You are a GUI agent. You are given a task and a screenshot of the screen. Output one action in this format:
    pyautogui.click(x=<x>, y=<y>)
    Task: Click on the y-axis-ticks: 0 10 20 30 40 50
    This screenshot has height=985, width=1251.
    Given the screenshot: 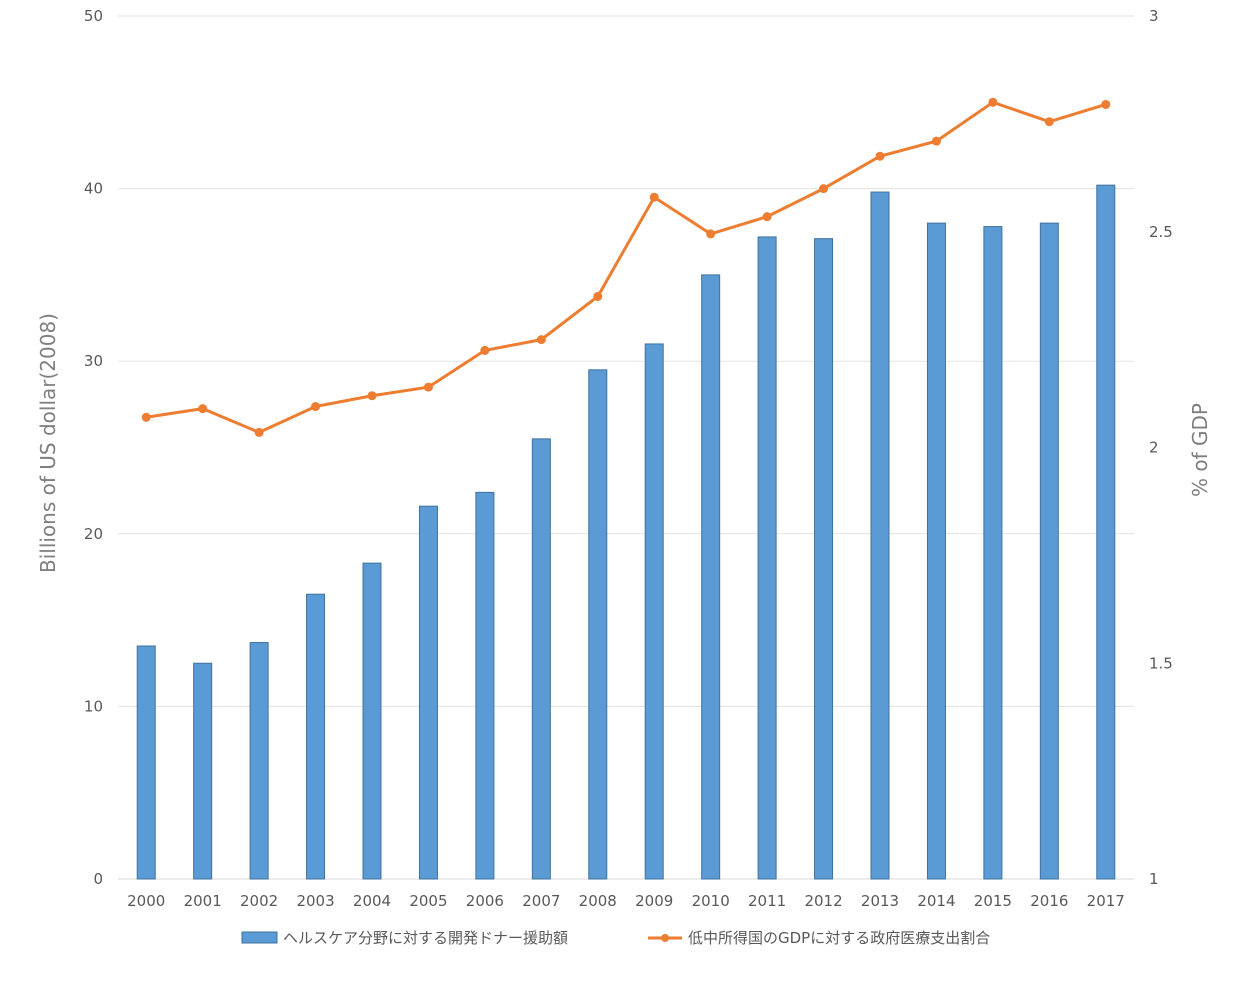 What is the action you would take?
    pyautogui.click(x=93, y=447)
    